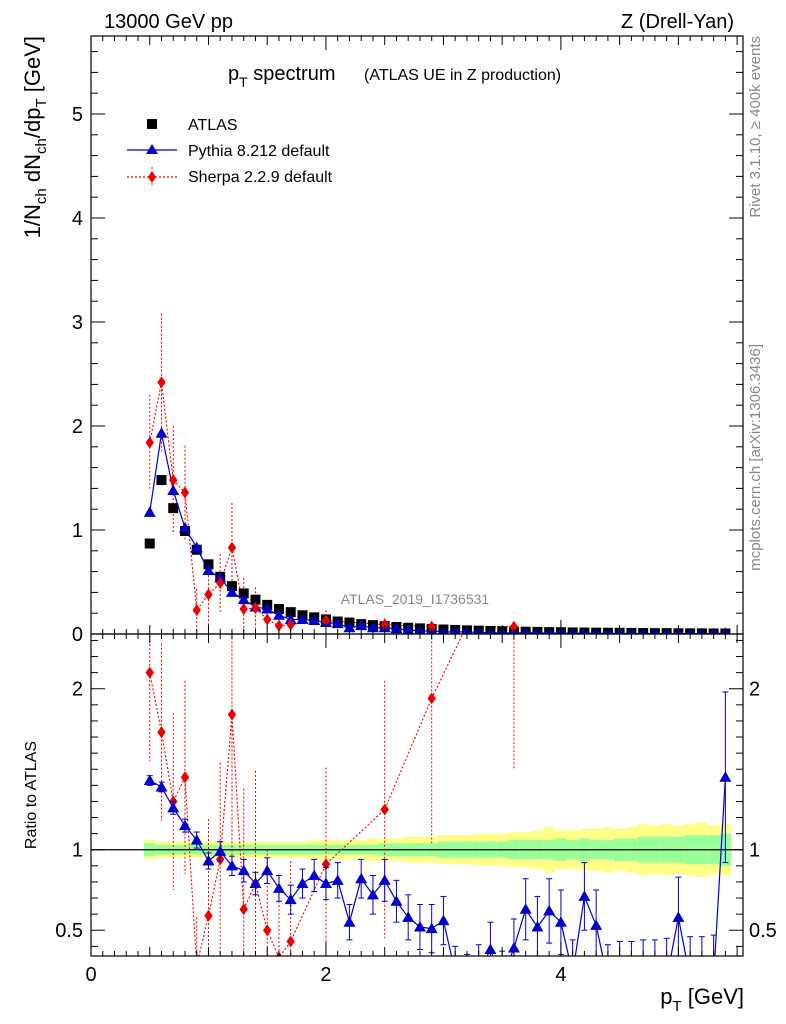 This screenshot has width=786, height=1024. I want to click on legend-entry-pythia: Pythia 8.212 default, so click(228, 151).